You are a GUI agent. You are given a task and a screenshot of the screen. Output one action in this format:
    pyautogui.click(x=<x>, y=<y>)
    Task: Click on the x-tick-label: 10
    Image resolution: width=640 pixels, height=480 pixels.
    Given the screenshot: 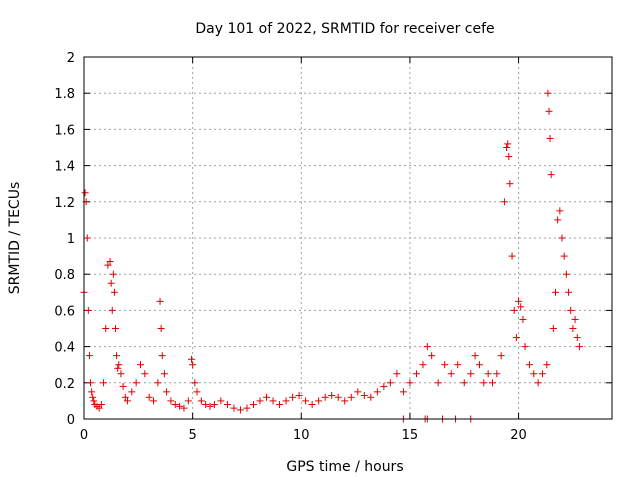 What is the action you would take?
    pyautogui.click(x=301, y=435)
    